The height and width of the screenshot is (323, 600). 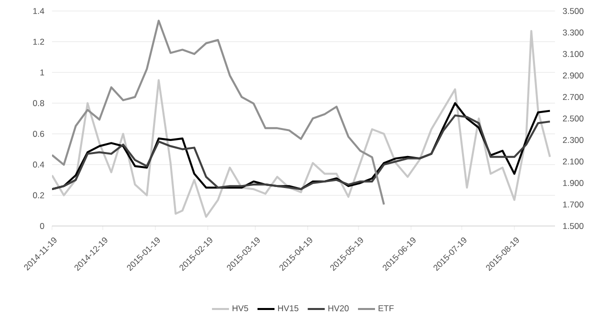 What do you see at coordinates (38, 11) in the screenshot?
I see `y-tick-label: 1.4` at bounding box center [38, 11].